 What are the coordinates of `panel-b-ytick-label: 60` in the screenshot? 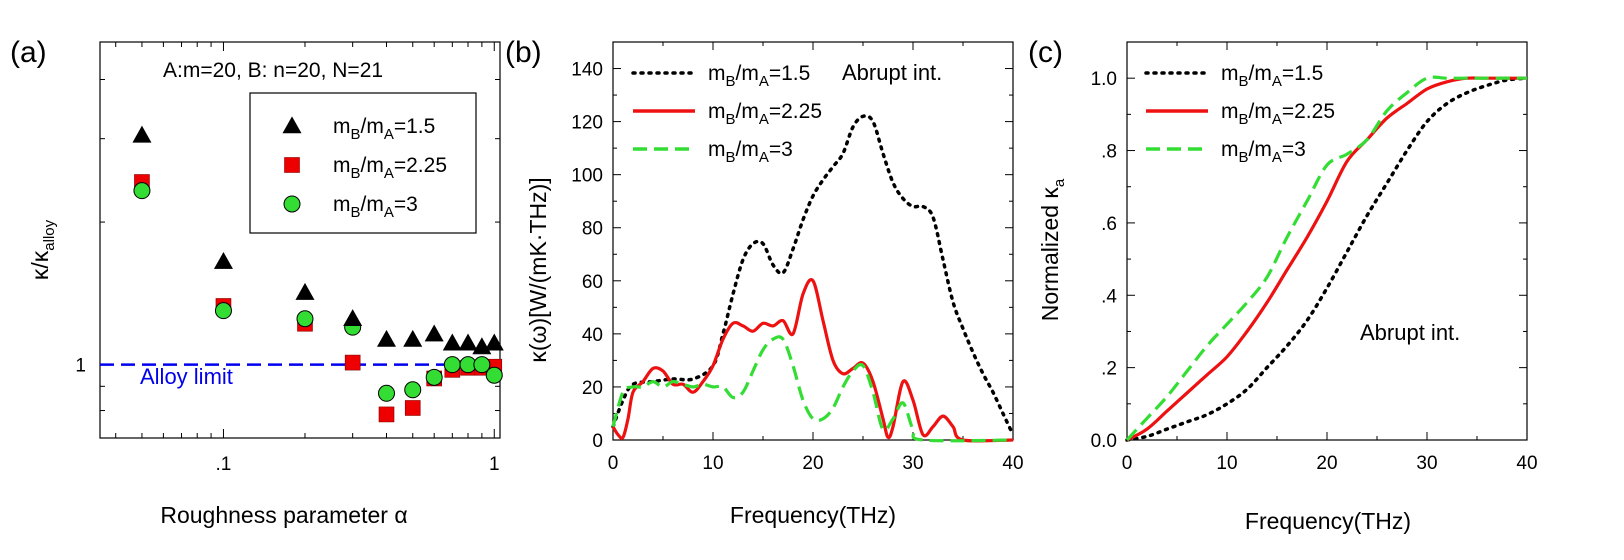 It's located at (592, 282).